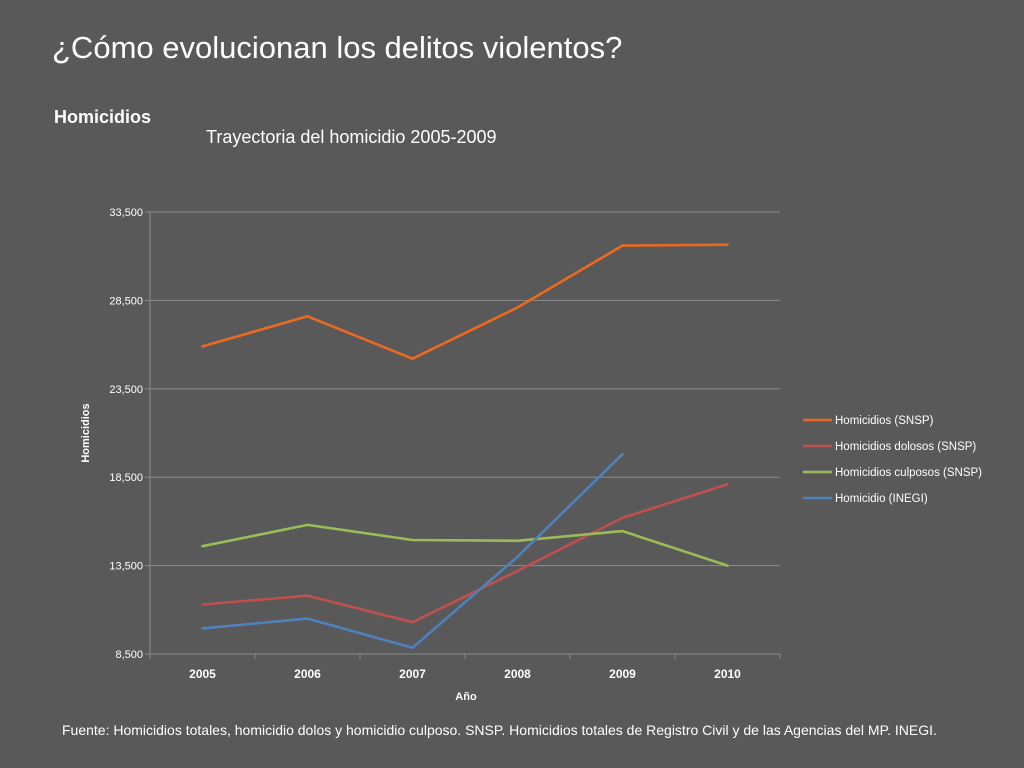  What do you see at coordinates (412, 674) in the screenshot?
I see `x-tick-label: 2007` at bounding box center [412, 674].